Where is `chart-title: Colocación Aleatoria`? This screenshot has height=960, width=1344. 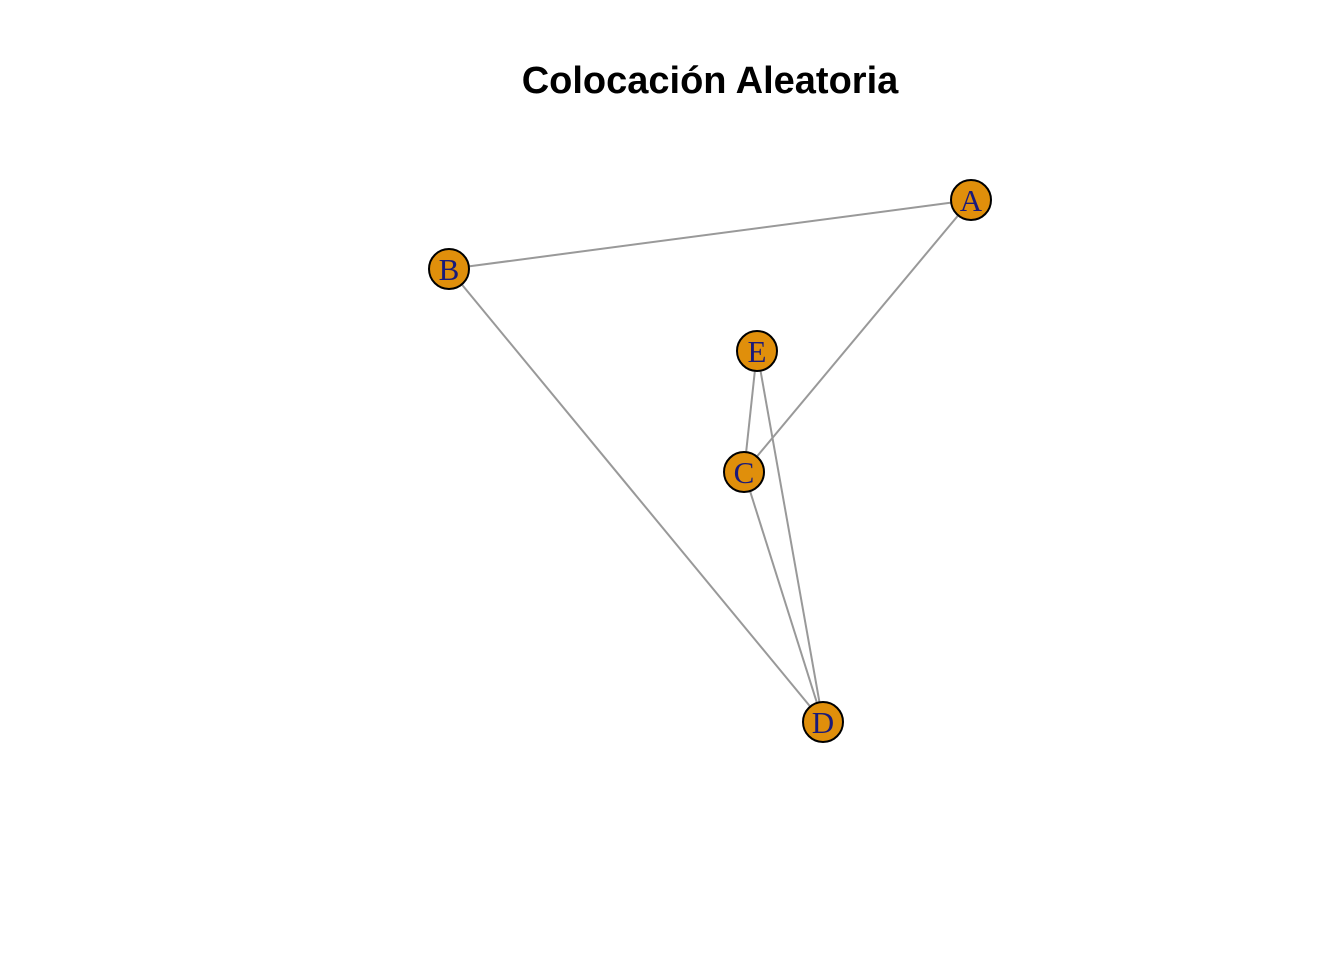 chart-title: Colocación Aleatoria is located at coordinates (710, 81).